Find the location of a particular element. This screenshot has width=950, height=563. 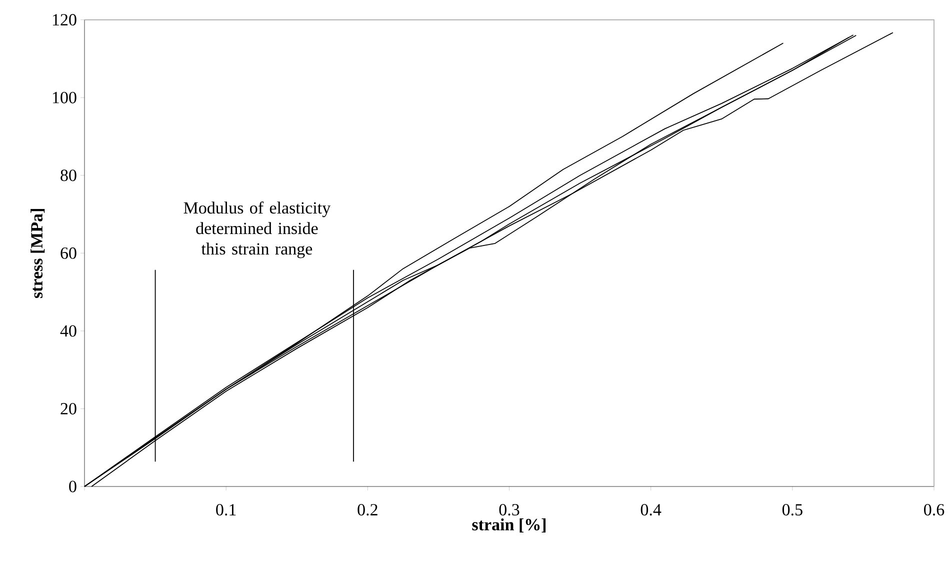

annotation: Modulus of elasticity determined inside this strain range is located at coordinates (257, 229).